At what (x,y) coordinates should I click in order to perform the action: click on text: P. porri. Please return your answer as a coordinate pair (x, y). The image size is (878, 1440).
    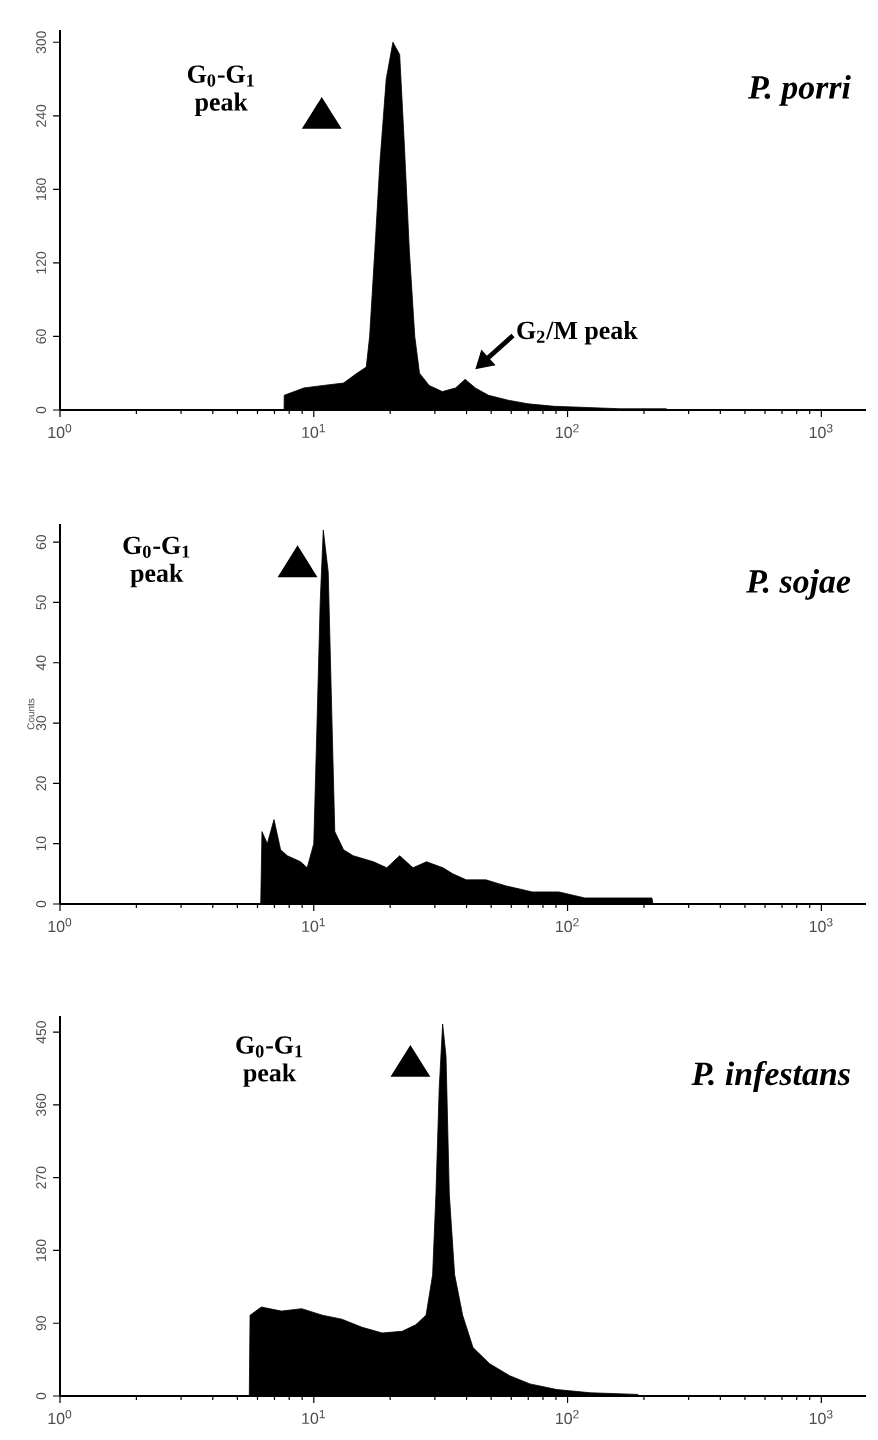
    Looking at the image, I should click on (799, 90).